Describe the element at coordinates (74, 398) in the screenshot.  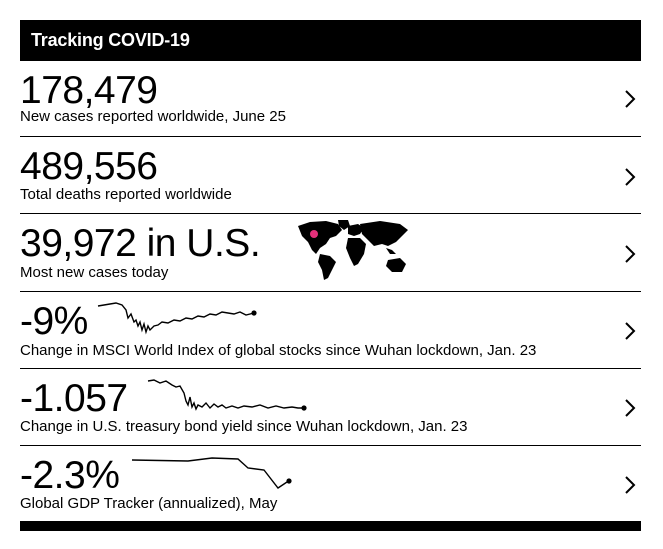
I see `stat-value: -1.057` at that location.